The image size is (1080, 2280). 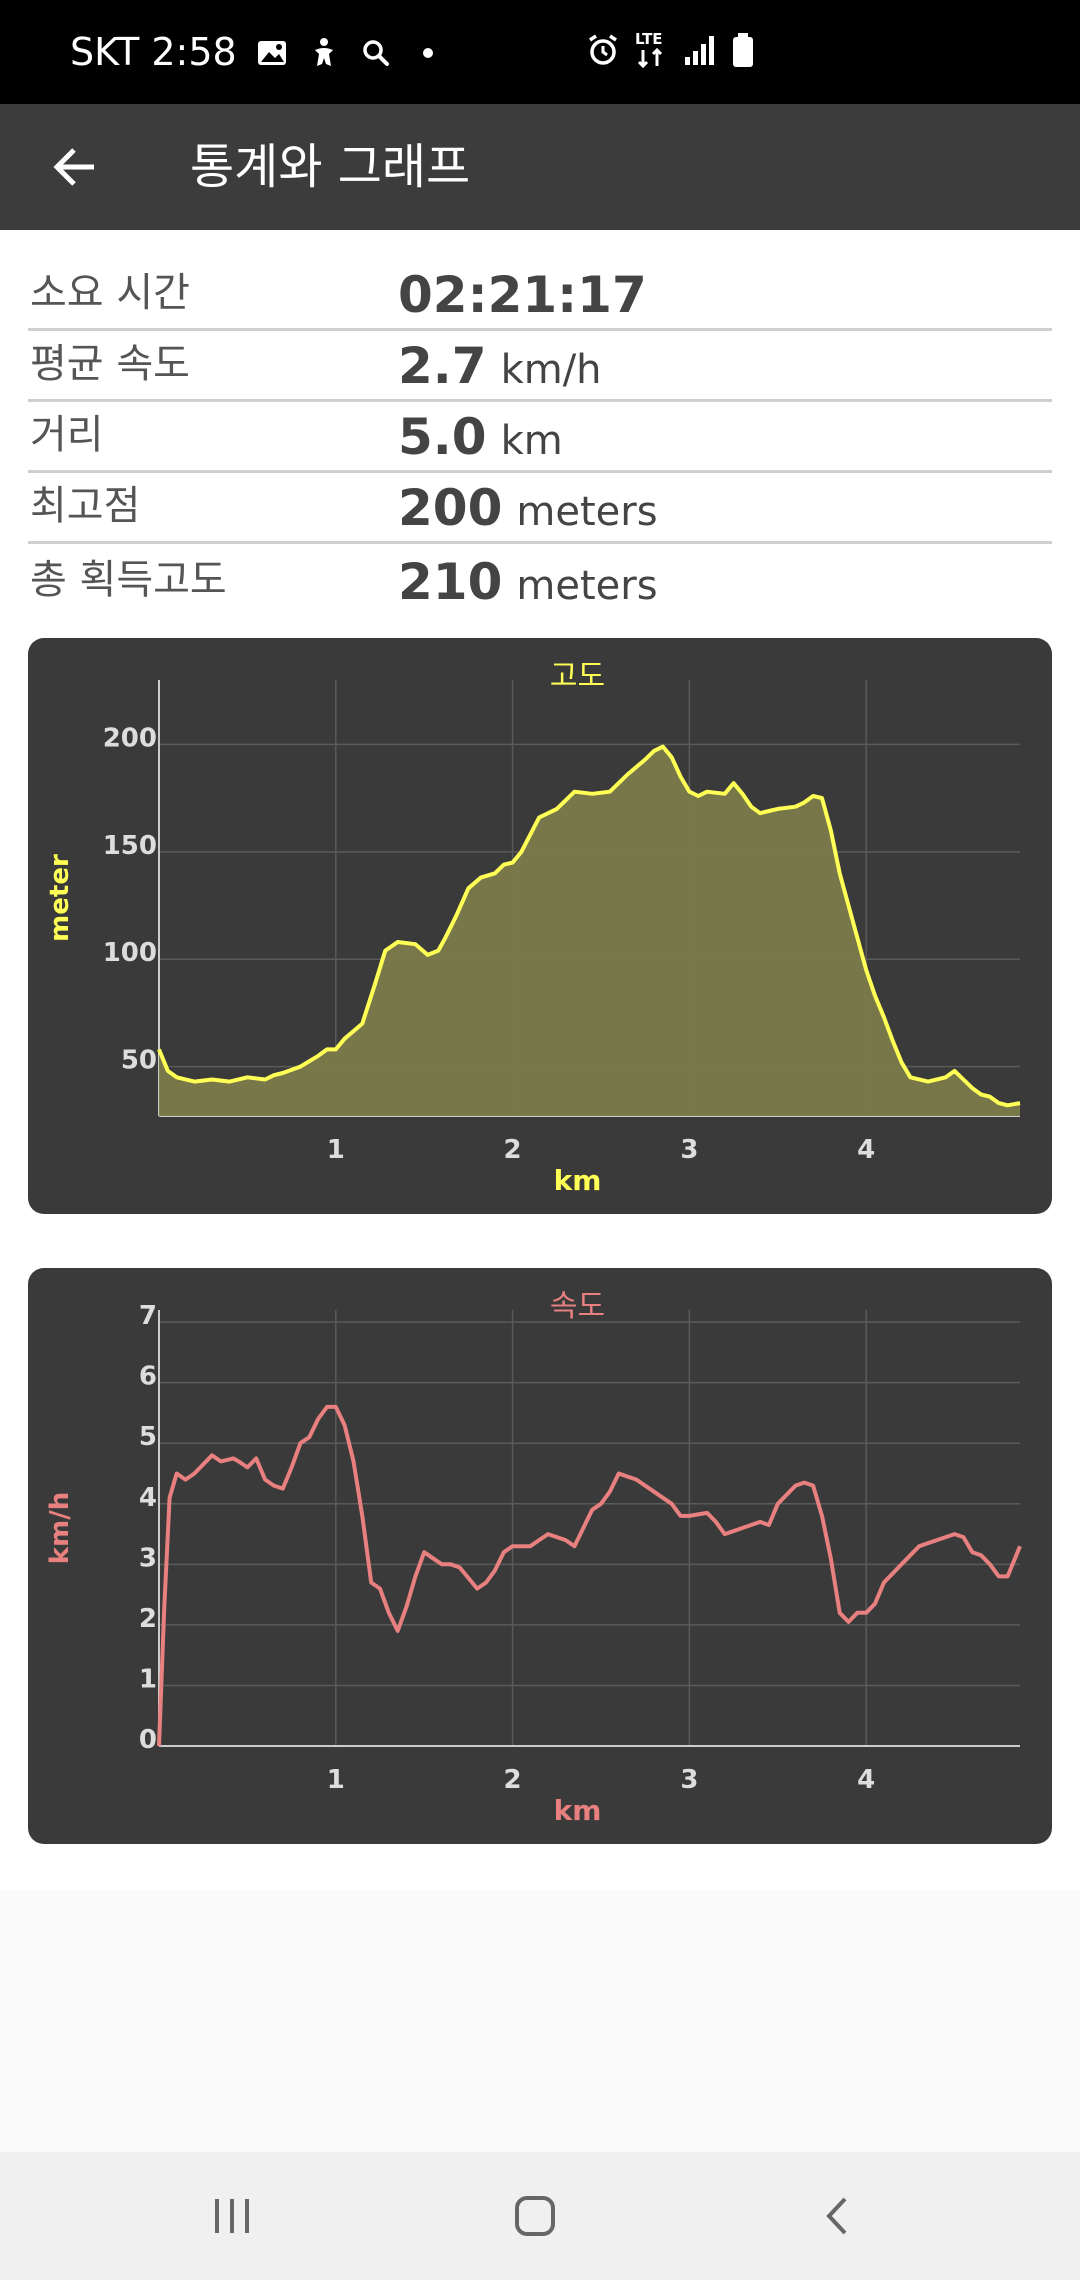 I want to click on y-tick-label: 3, so click(x=148, y=1558).